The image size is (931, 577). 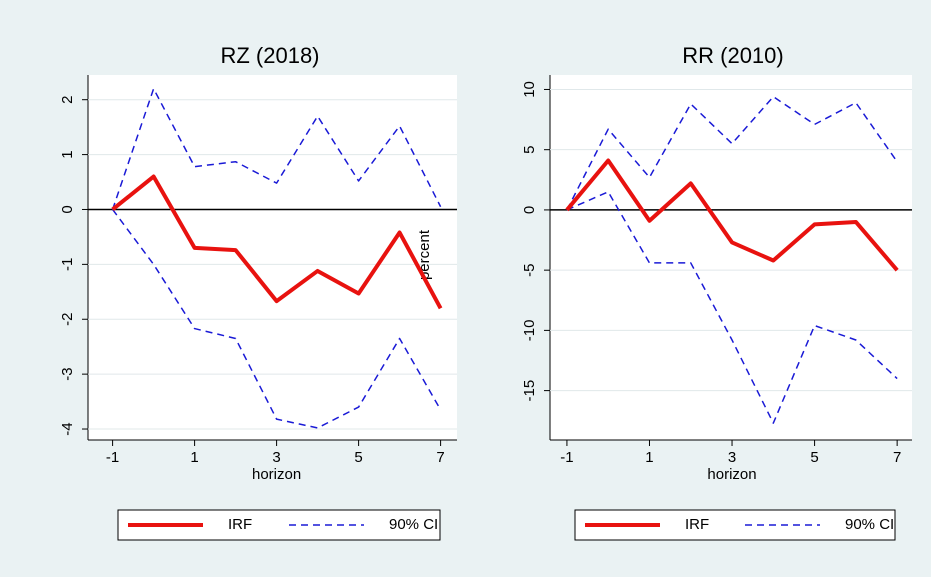 I want to click on y-tick-label: 1, so click(x=67, y=154).